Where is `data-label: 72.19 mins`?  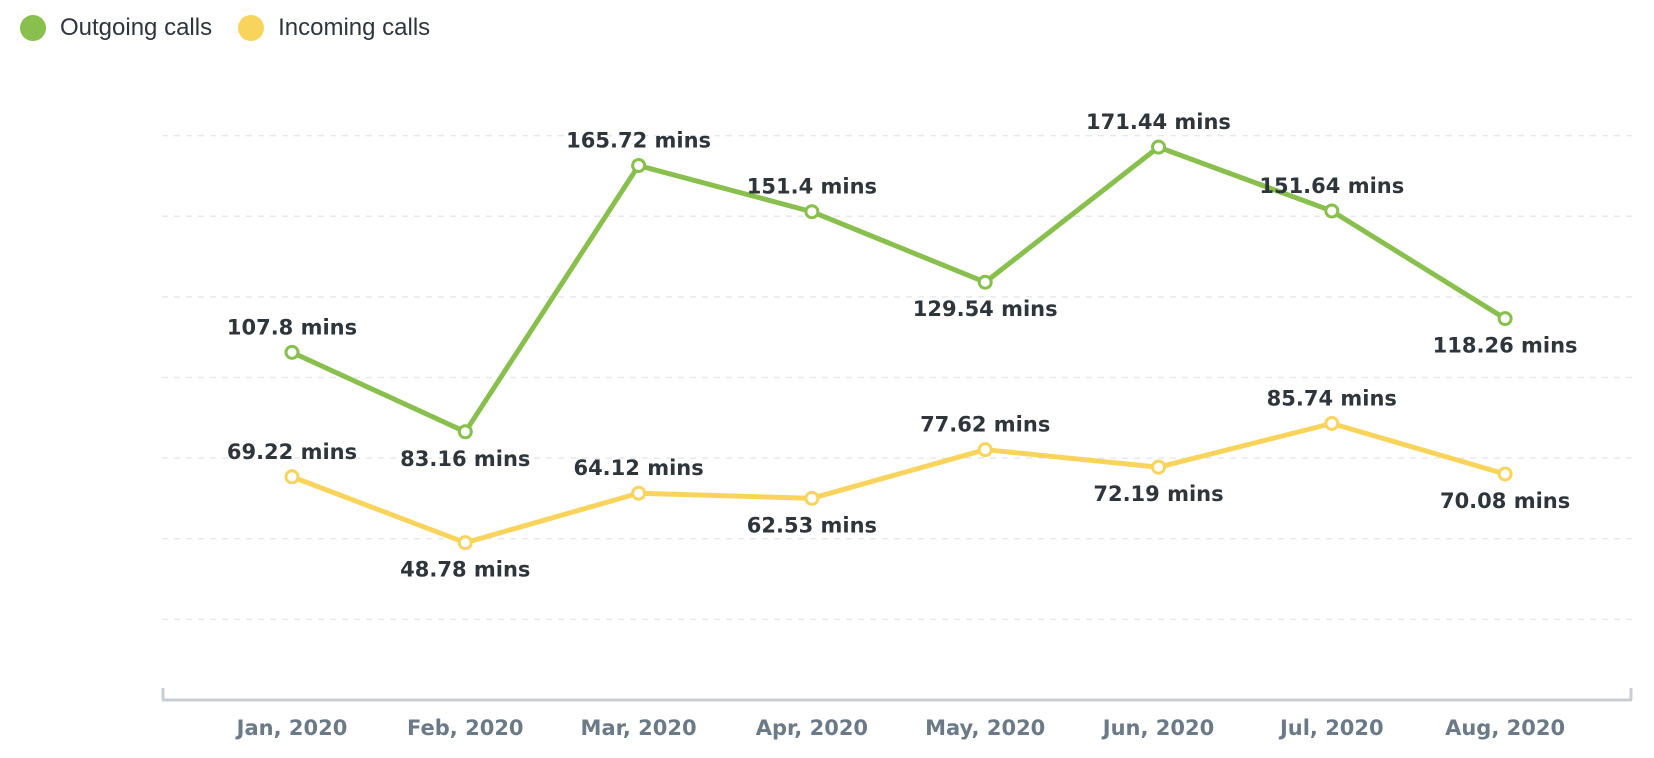
data-label: 72.19 mins is located at coordinates (1158, 494).